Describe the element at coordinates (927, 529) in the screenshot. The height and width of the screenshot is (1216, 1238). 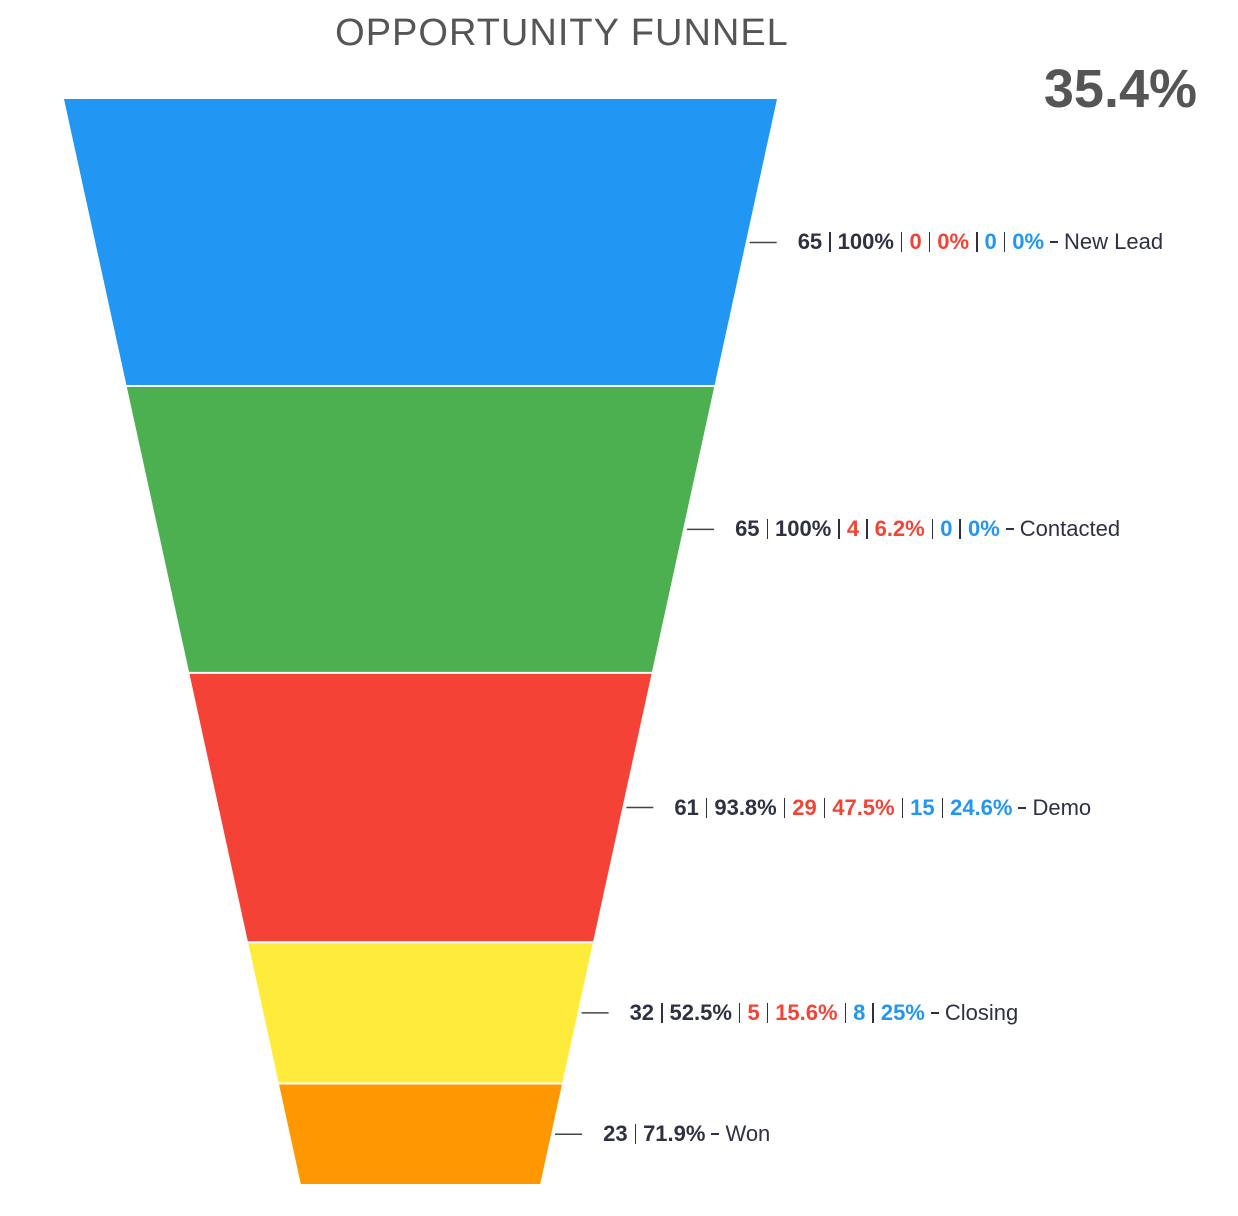
I see `stage-label: 65 100% 4 6.2% 0 0% Contacted` at that location.